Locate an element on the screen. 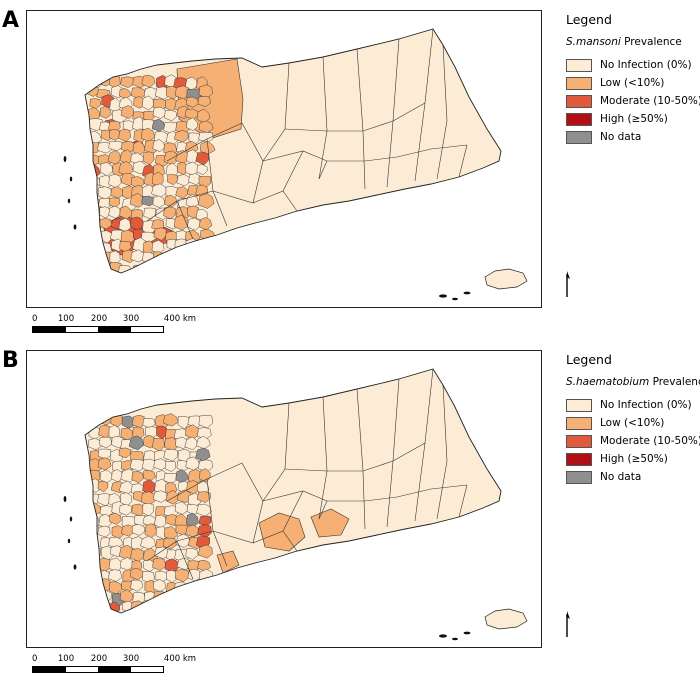 This screenshot has height=681, width=700. legend-subtitle: S.haematobium Prevalence is located at coordinates (633, 382).